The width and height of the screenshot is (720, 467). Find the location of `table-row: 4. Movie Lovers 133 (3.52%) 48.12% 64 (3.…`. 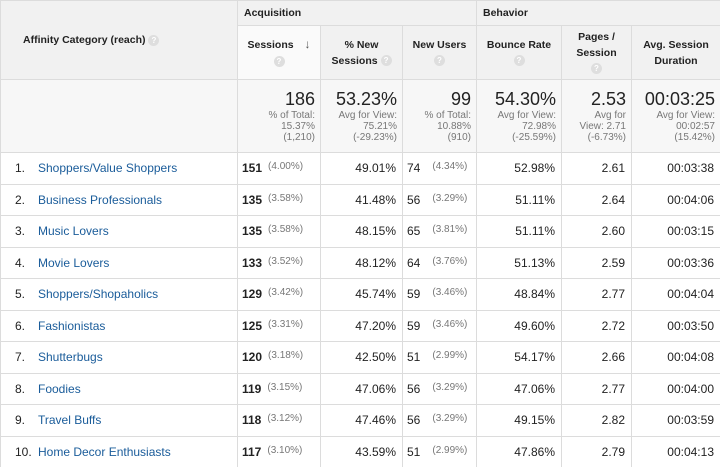

table-row: 4. Movie Lovers 133 (3.52%) 48.12% 64 (3.… is located at coordinates (360, 262).